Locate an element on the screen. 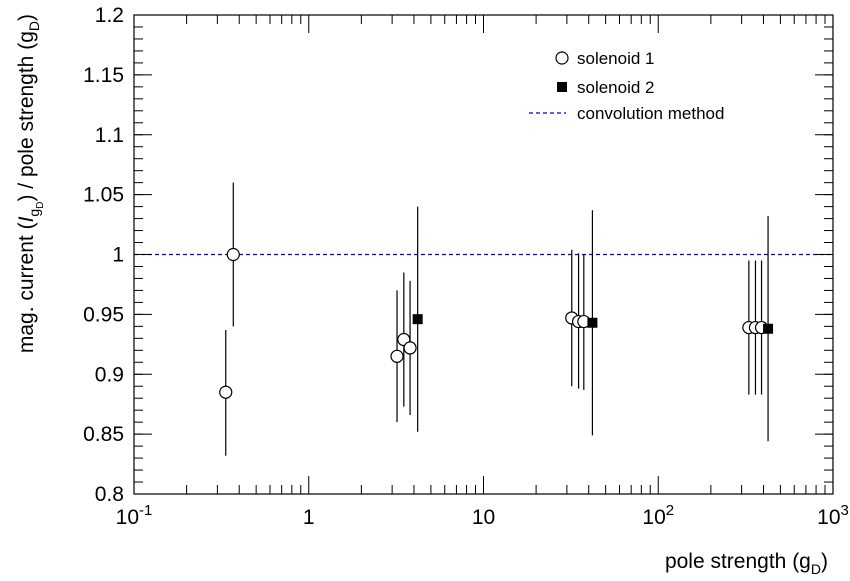 The height and width of the screenshot is (581, 850). x-axis-title: pole strength (gD) is located at coordinates (746, 563).